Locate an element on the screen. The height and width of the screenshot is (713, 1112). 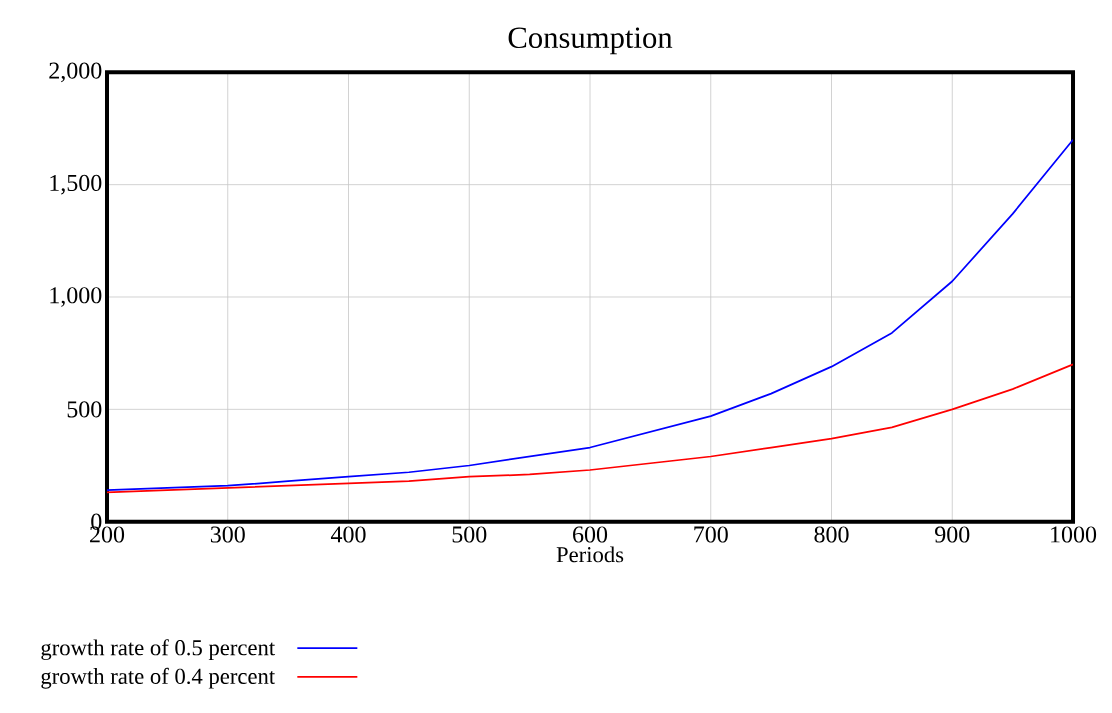
legend-label: growth rate of 0.5 percent is located at coordinates (158, 650).